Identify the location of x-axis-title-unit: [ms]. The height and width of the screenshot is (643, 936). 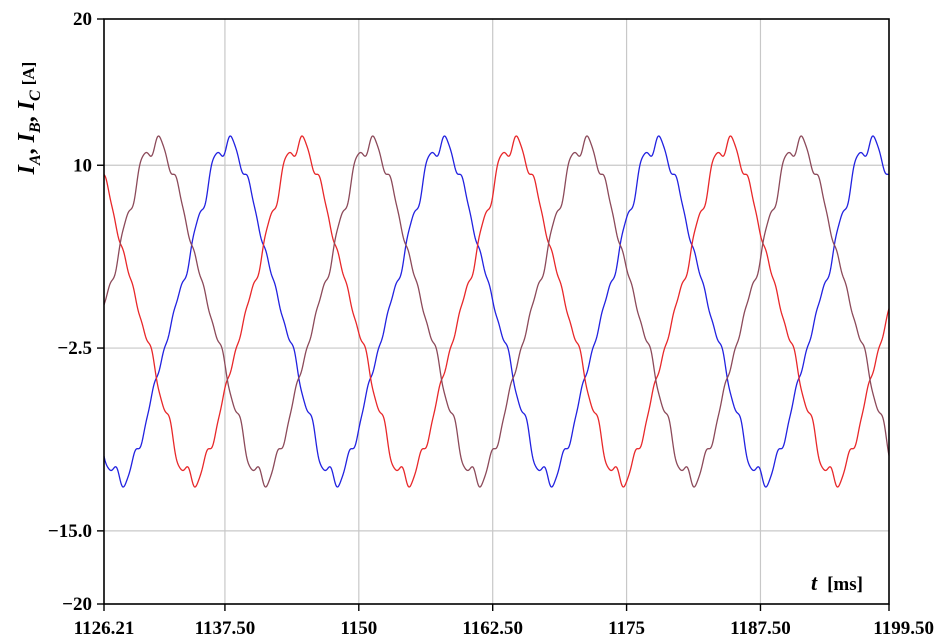
(845, 584).